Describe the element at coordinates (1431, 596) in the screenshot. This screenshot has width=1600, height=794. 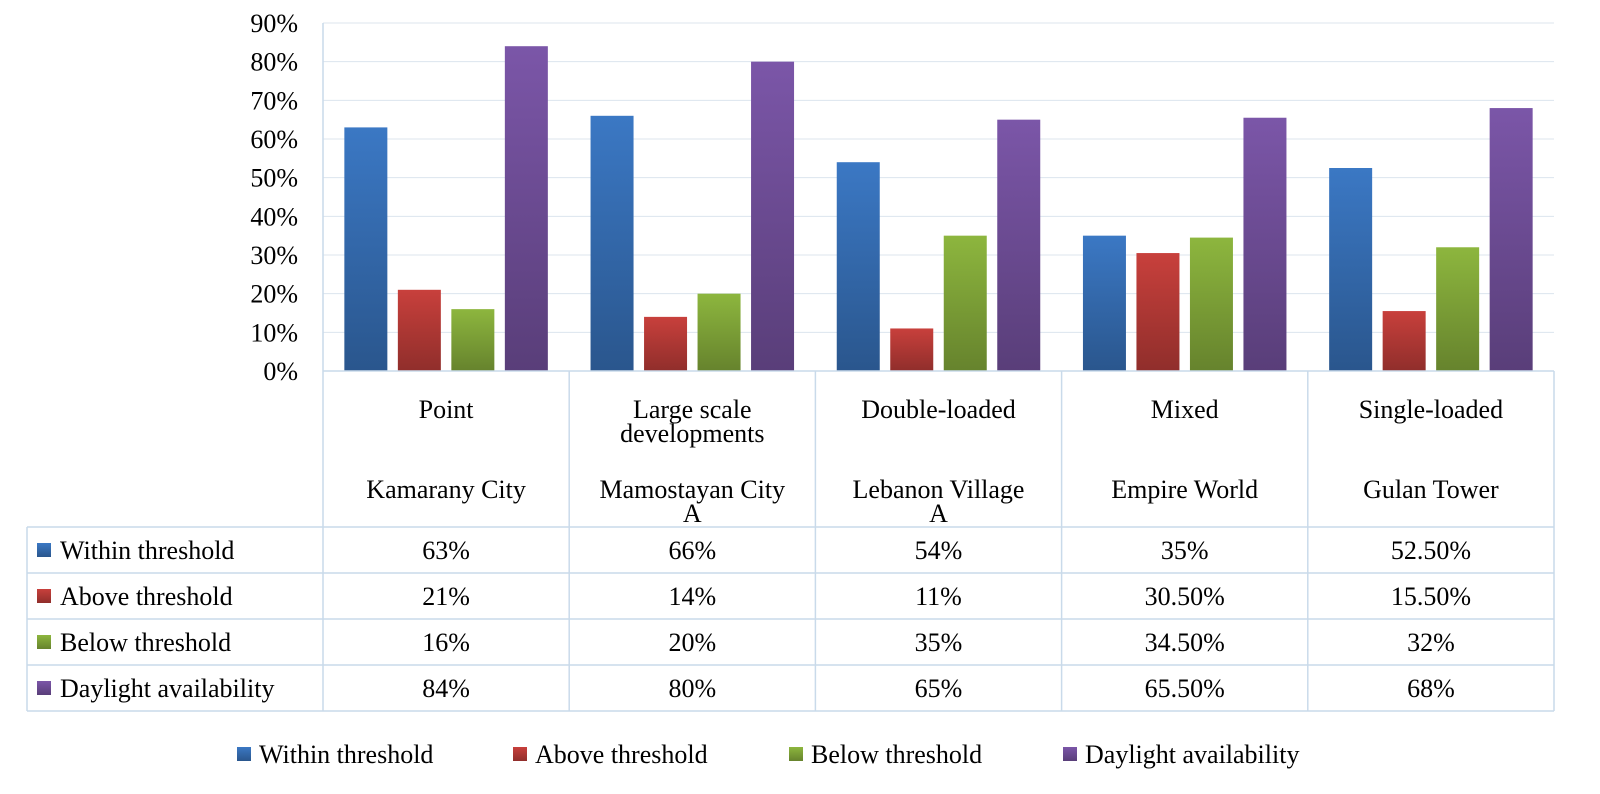
I see `table-cell-value: 15.50%` at that location.